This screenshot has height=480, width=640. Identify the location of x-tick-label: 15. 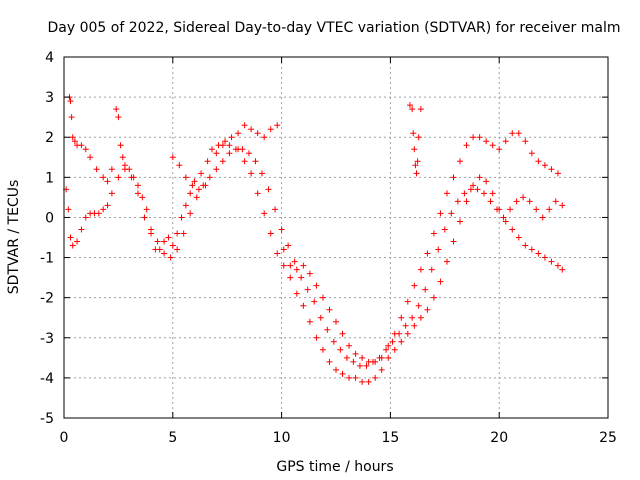
(390, 438).